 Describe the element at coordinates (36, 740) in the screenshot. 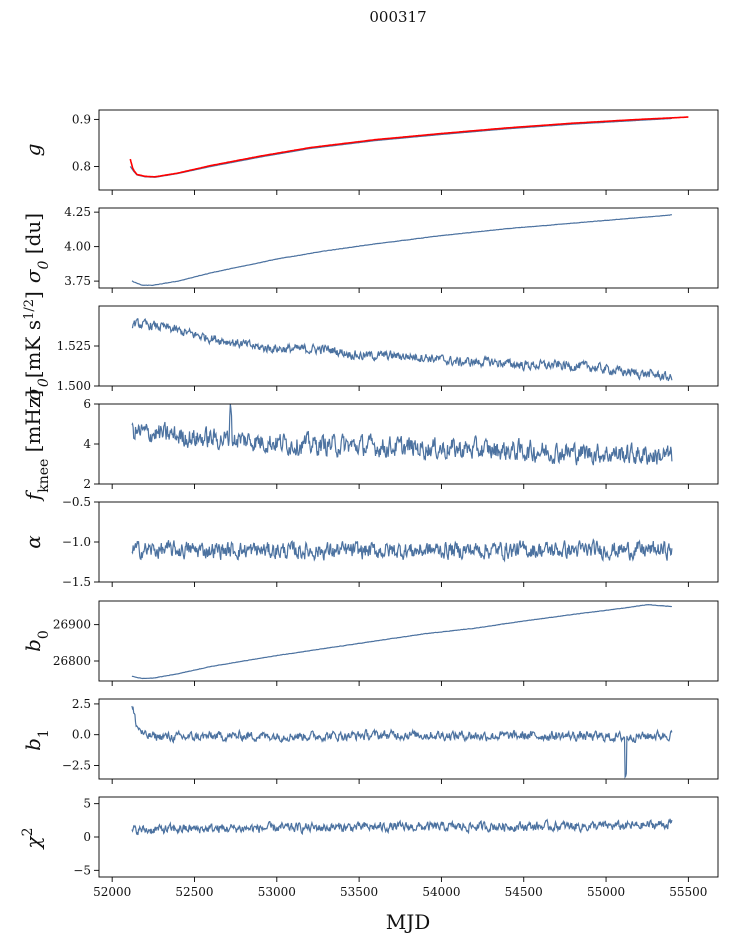

I see `y-axis-label: b1` at that location.